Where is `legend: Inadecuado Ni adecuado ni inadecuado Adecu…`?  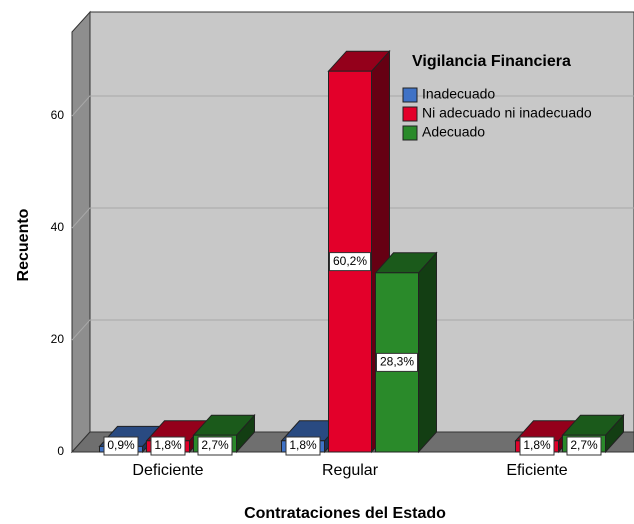 legend: Inadecuado Ni adecuado ni inadecuado Adecu… is located at coordinates (497, 113).